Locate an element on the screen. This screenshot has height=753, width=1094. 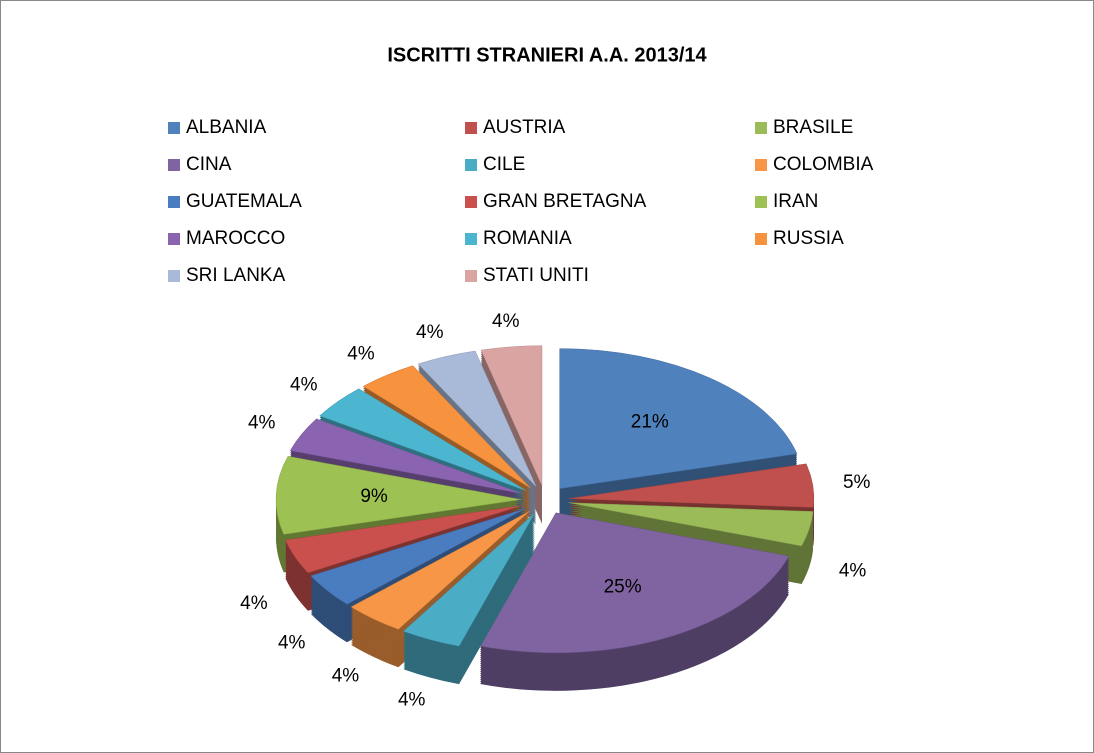
data-label: 5% is located at coordinates (857, 482).